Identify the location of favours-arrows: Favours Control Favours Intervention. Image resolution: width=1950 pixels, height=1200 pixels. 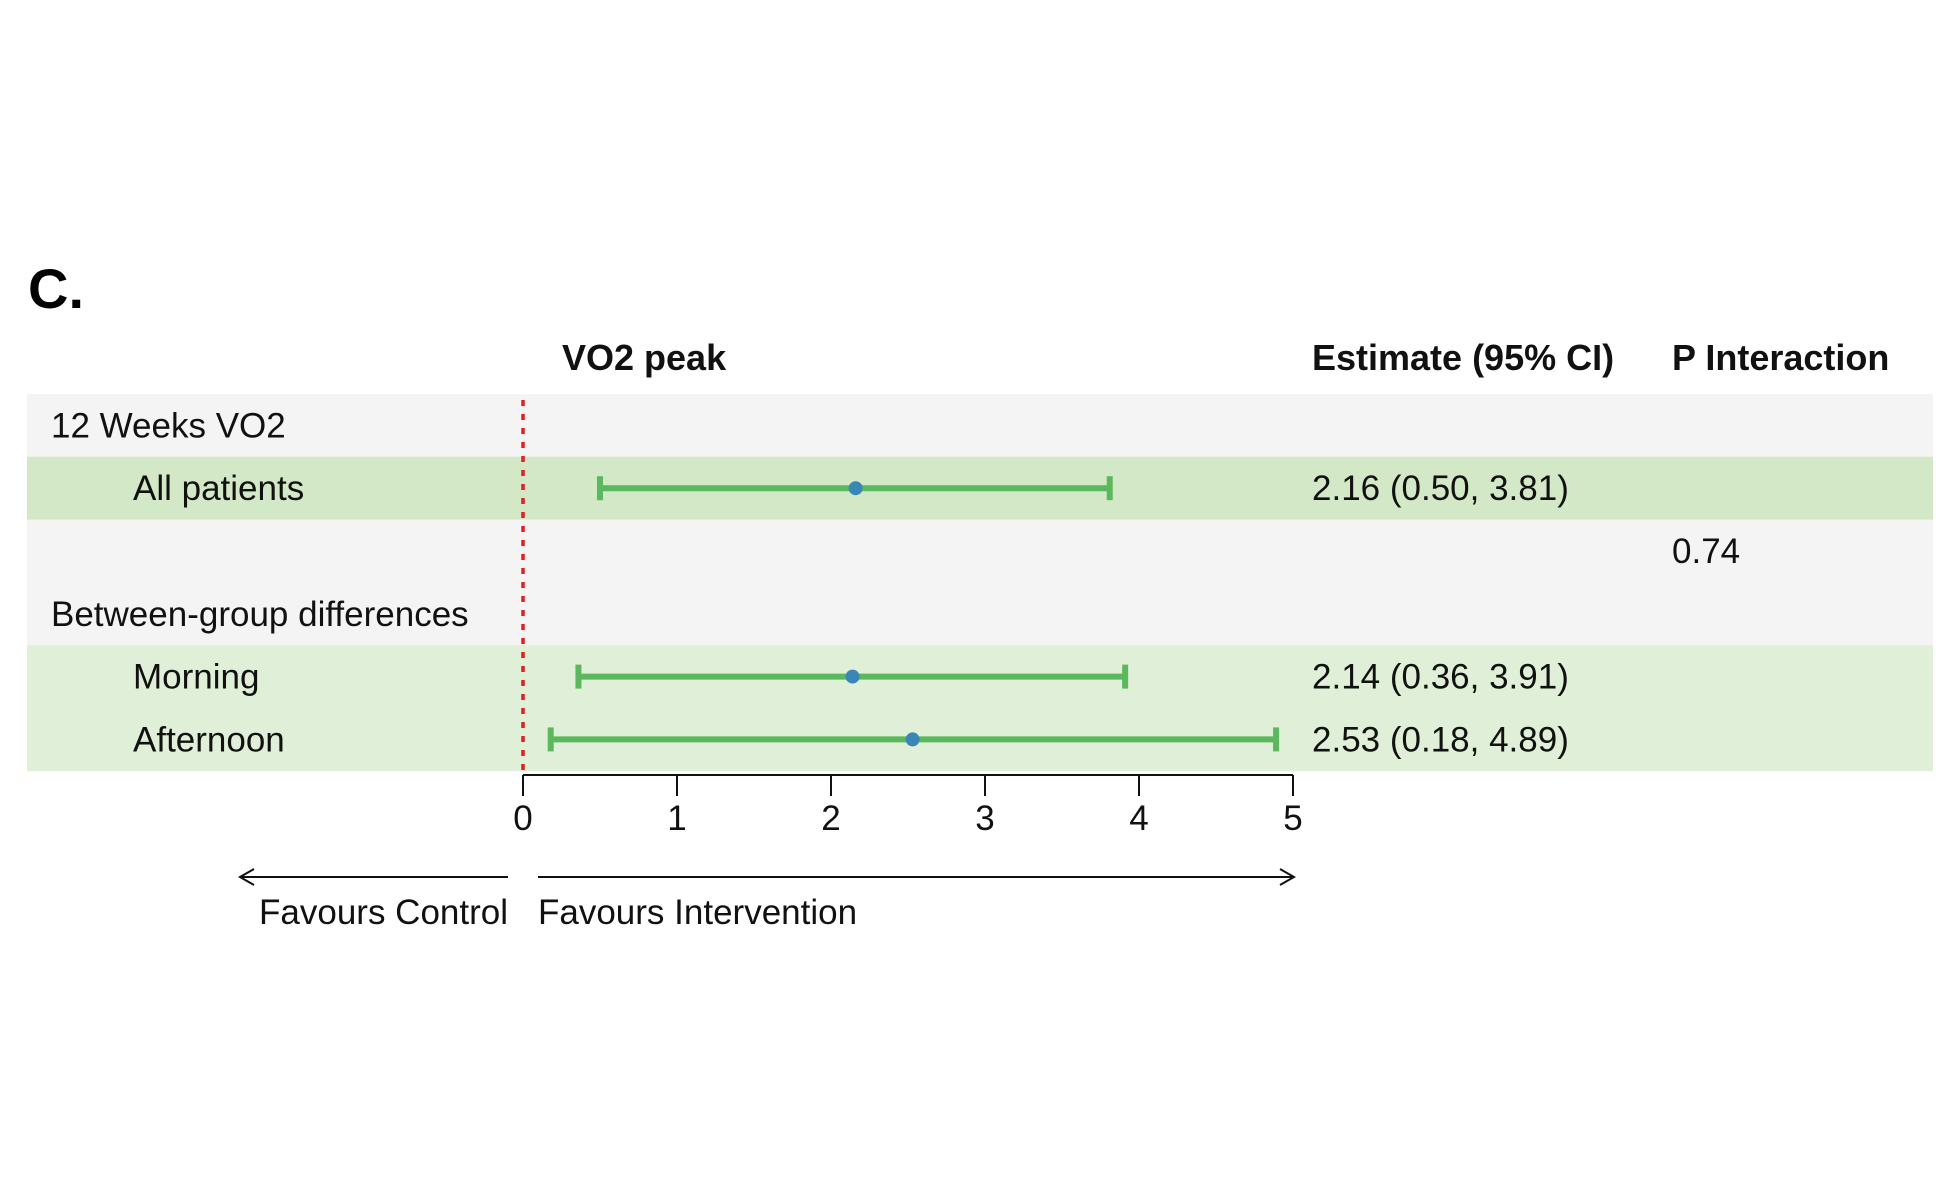
(767, 900).